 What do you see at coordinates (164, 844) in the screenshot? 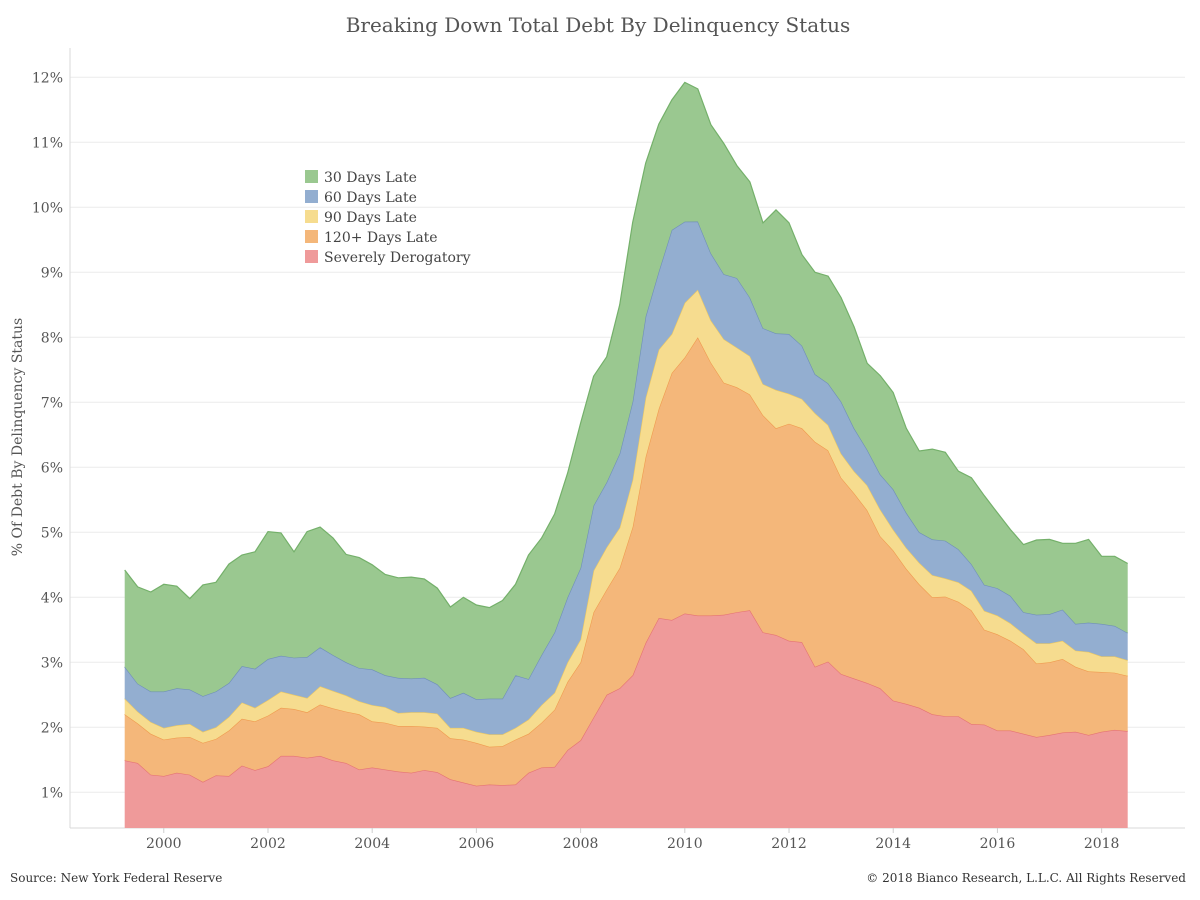
I see `x-tick-label: 2000` at bounding box center [164, 844].